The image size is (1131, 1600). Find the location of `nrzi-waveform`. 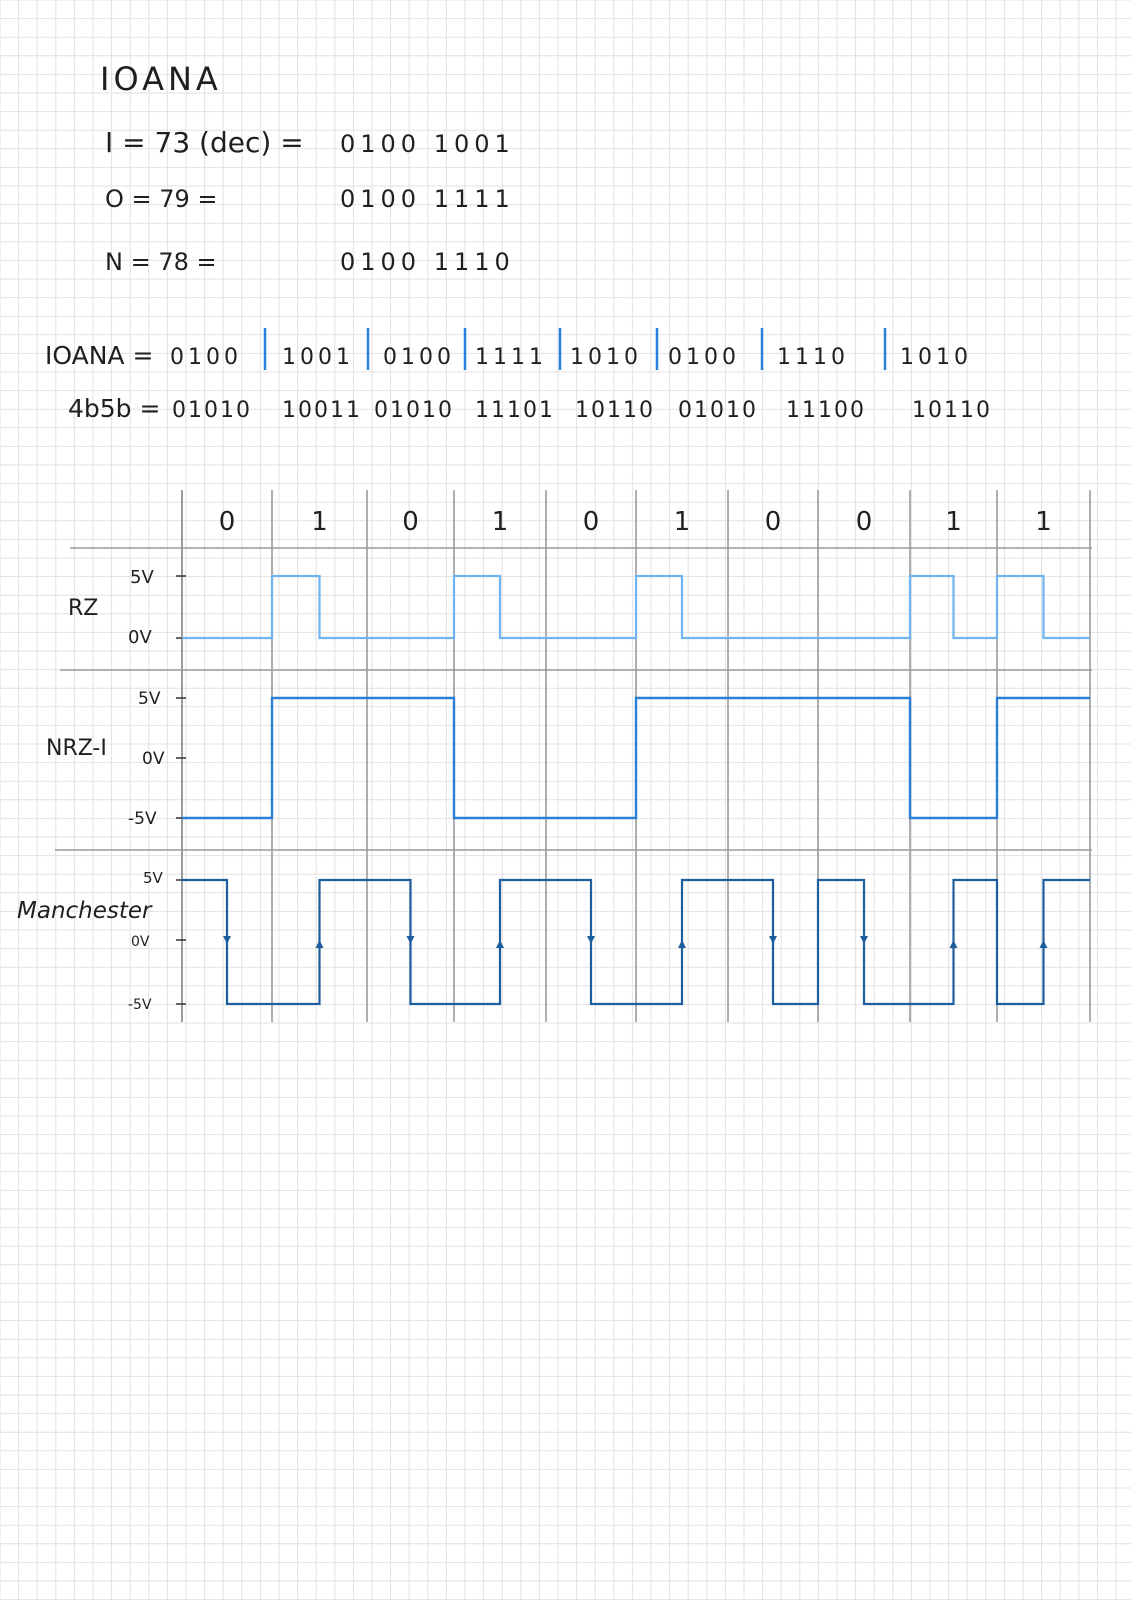

nrzi-waveform is located at coordinates (636, 758).